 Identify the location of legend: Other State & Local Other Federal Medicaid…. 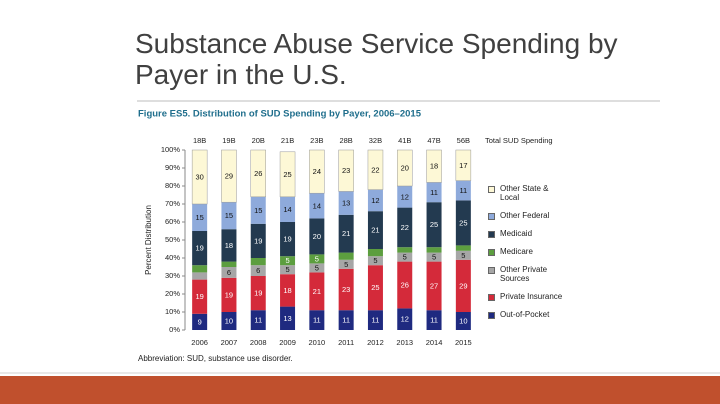
(527, 251).